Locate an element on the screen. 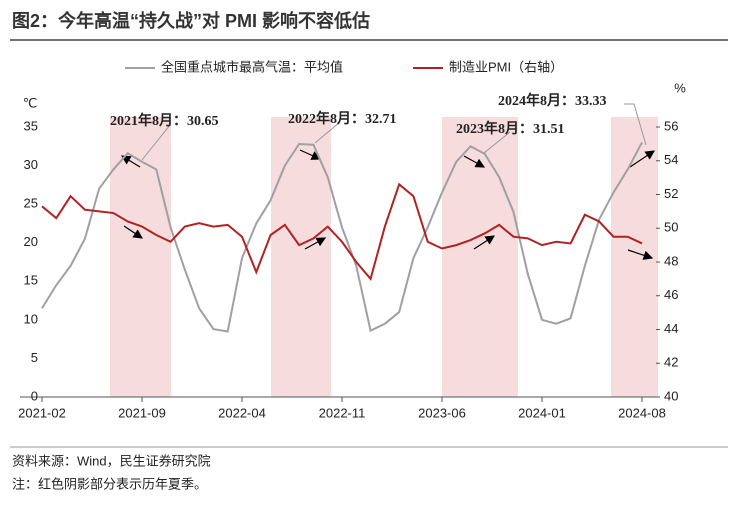 Image resolution: width=738 pixels, height=508 pixels. annotation: 2023年8月：31.51 is located at coordinates (510, 128).